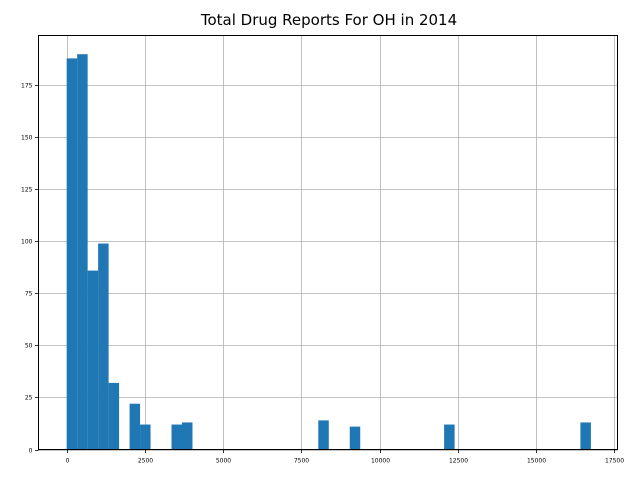 The height and width of the screenshot is (480, 640). I want to click on x-tick-label: 5000, so click(223, 461).